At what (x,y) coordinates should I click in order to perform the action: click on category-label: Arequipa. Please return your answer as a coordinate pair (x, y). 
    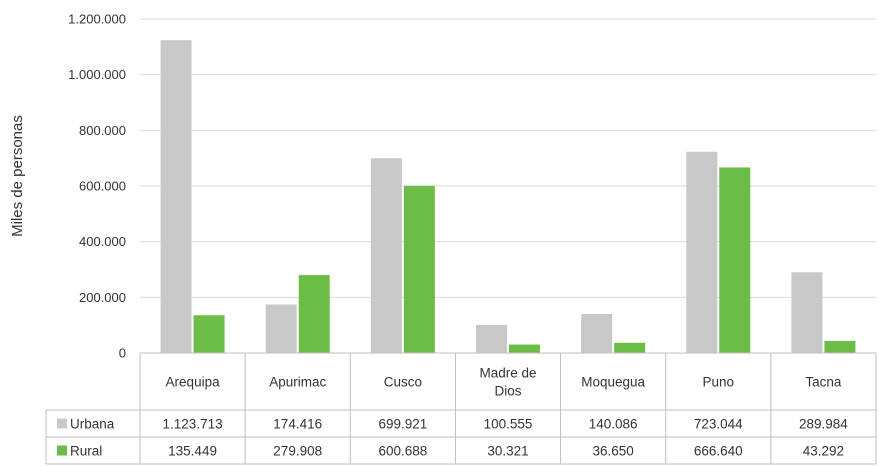
    Looking at the image, I should click on (193, 382).